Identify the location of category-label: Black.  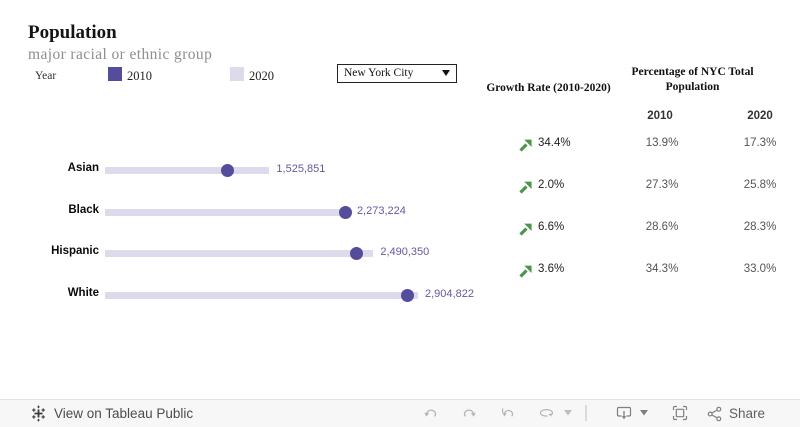
(83, 210).